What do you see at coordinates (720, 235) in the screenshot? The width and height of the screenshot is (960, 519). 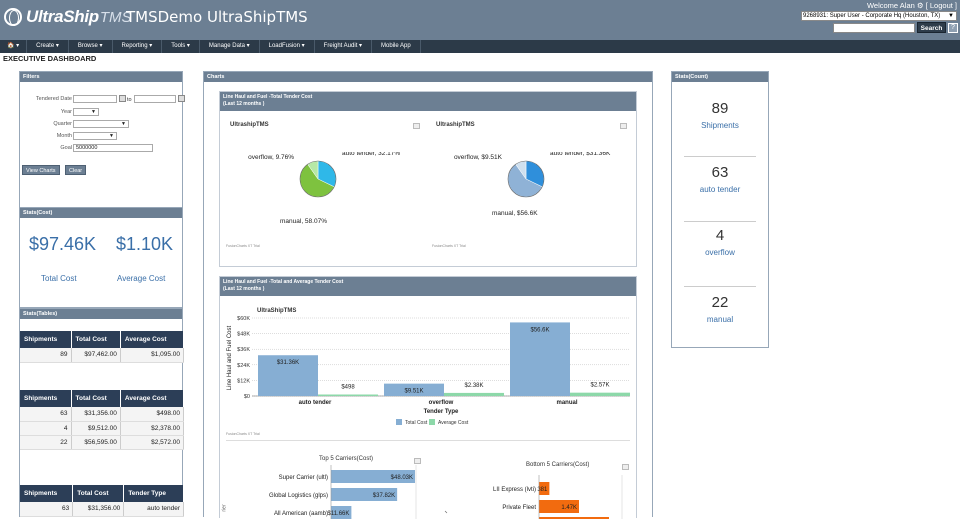 I see `count-value: 4` at bounding box center [720, 235].